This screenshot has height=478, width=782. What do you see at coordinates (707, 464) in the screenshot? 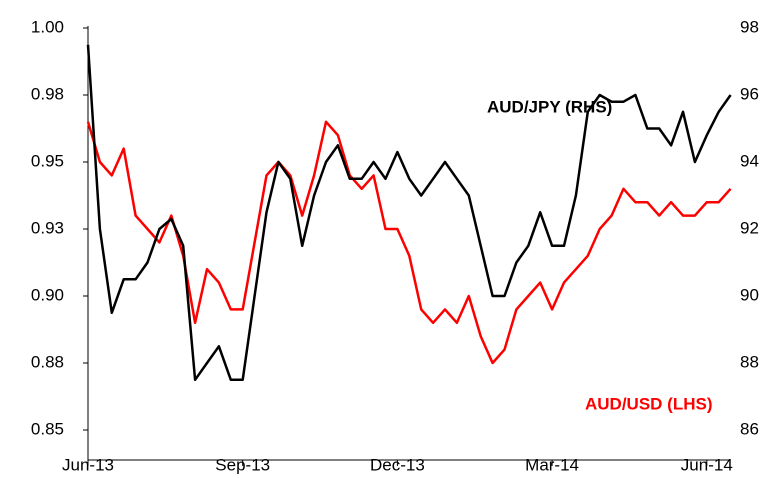
I see `x-tick-label: Jun-14` at bounding box center [707, 464].